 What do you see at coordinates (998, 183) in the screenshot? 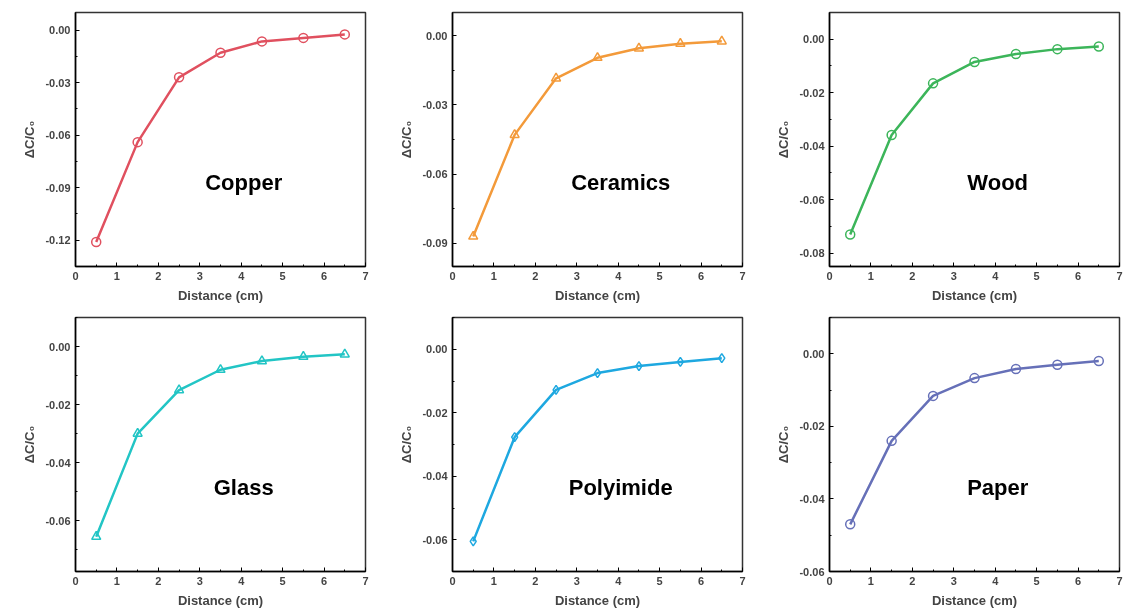
I see `text: Wood` at bounding box center [998, 183].